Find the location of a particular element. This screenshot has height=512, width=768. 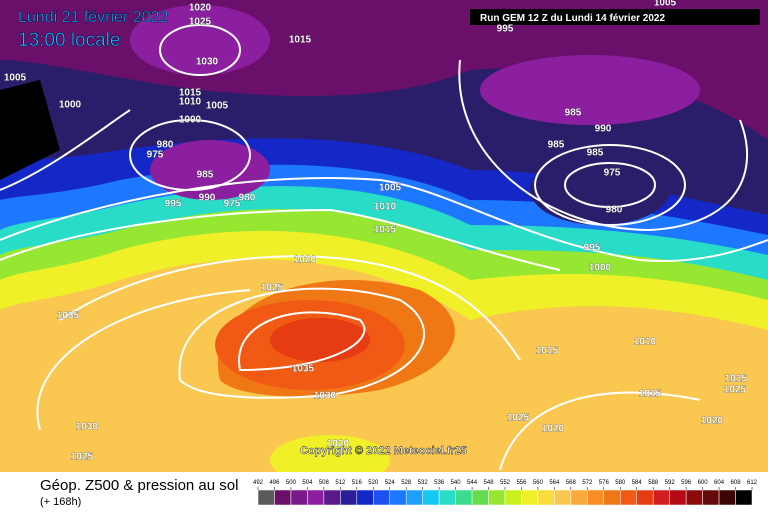

colorbar-tick-label: 508 is located at coordinates (324, 483).